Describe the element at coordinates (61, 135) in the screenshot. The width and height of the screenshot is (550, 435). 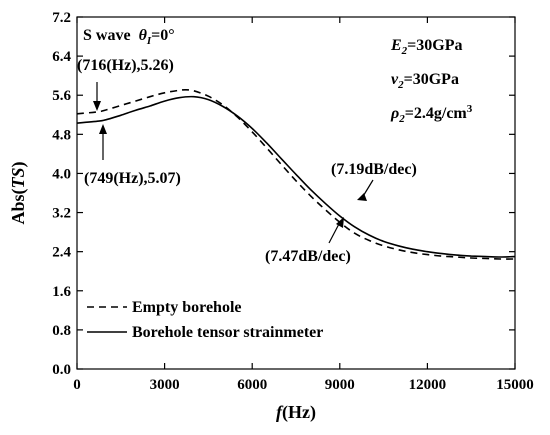
I see `y-tick-label: 4.8` at that location.